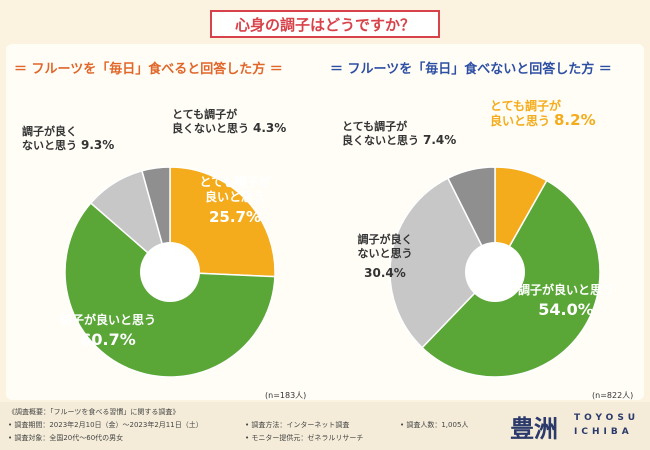  What do you see at coordinates (613, 395) in the screenshot?
I see `right-sample-size: (n=822人)` at bounding box center [613, 395].